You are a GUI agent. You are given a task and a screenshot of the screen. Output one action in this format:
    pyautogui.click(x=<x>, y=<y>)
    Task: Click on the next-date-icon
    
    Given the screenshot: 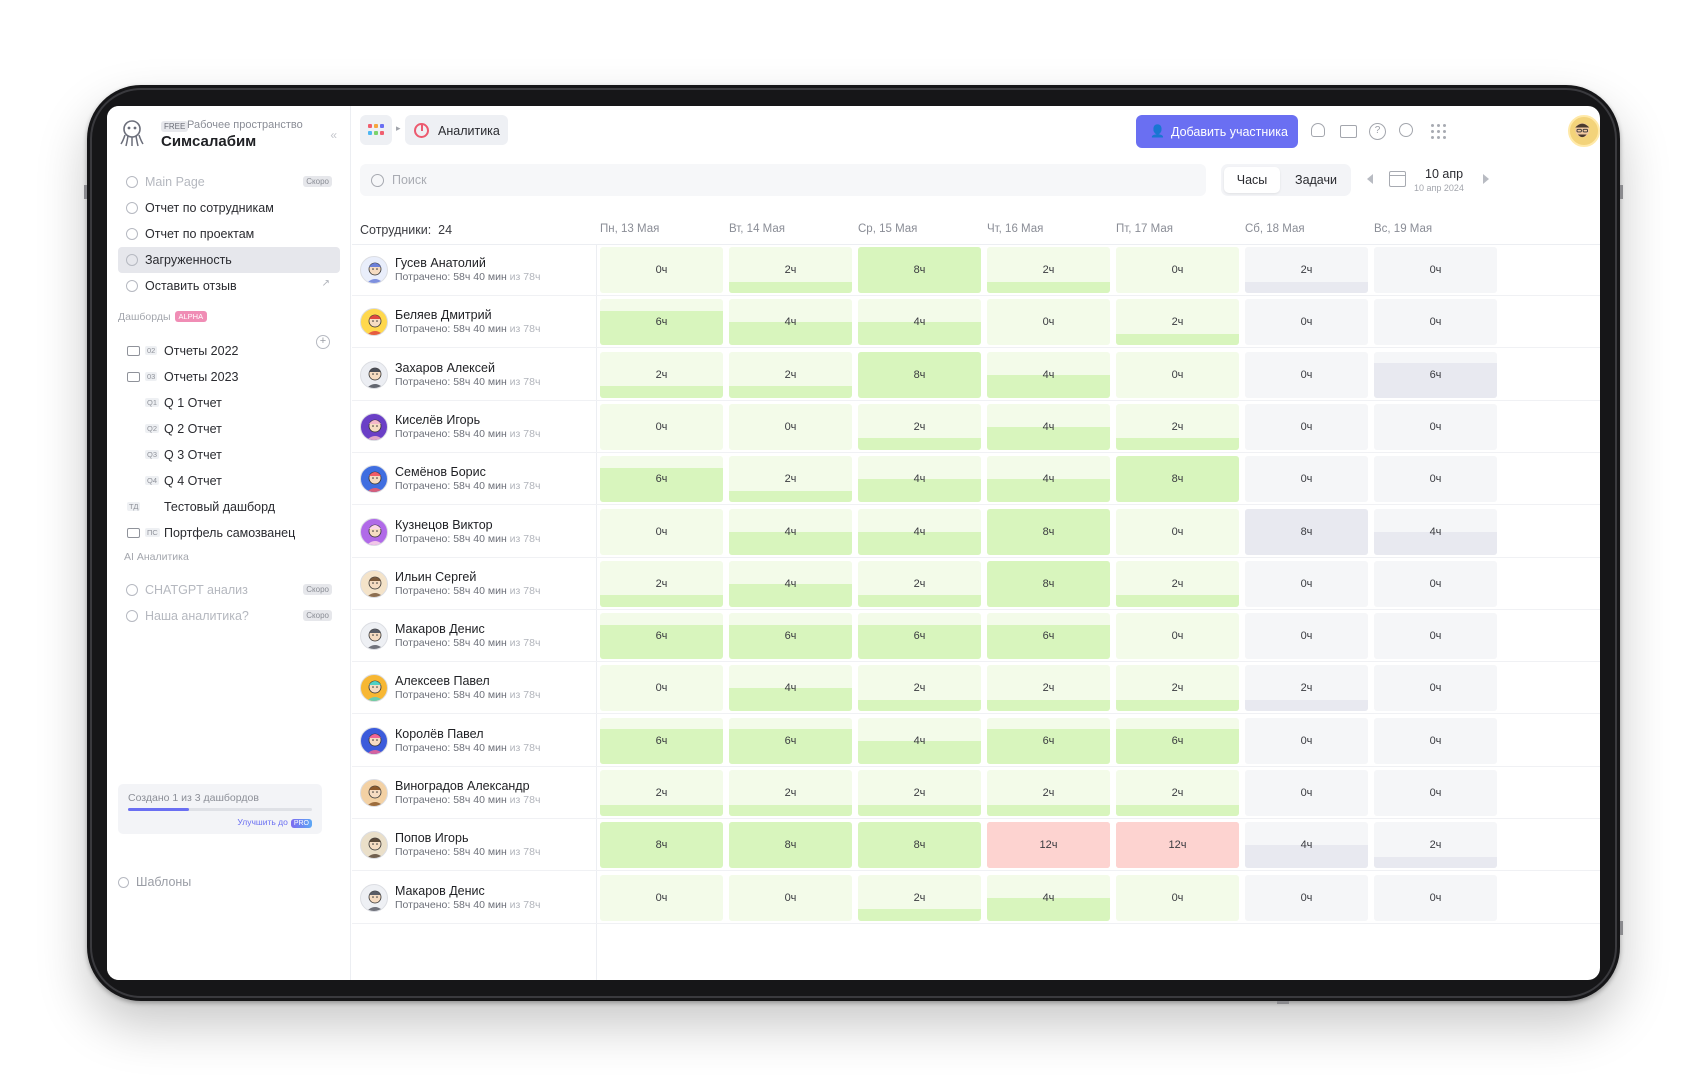 What is the action you would take?
    pyautogui.click(x=1486, y=179)
    